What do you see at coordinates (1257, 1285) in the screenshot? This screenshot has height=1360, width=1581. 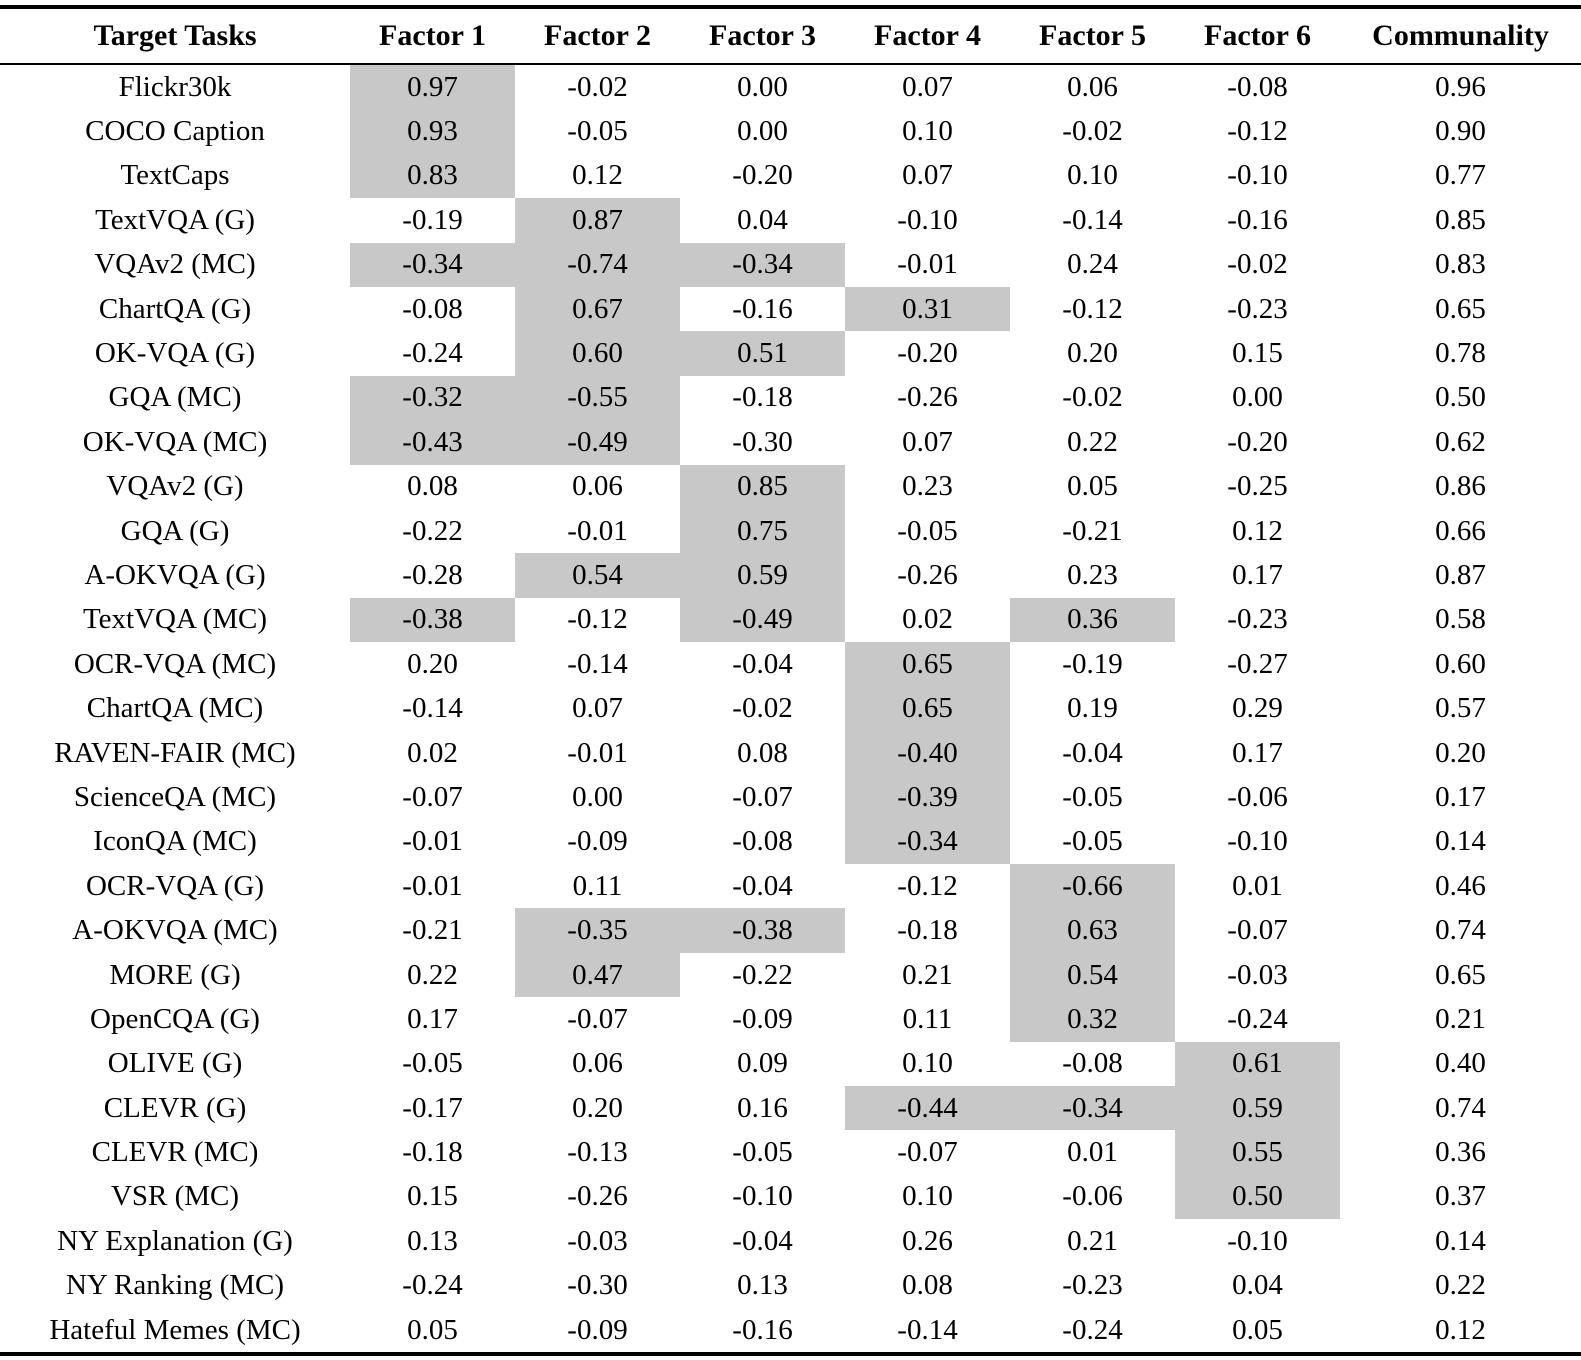 I see `factor-6-loading-cell: 0.04` at bounding box center [1257, 1285].